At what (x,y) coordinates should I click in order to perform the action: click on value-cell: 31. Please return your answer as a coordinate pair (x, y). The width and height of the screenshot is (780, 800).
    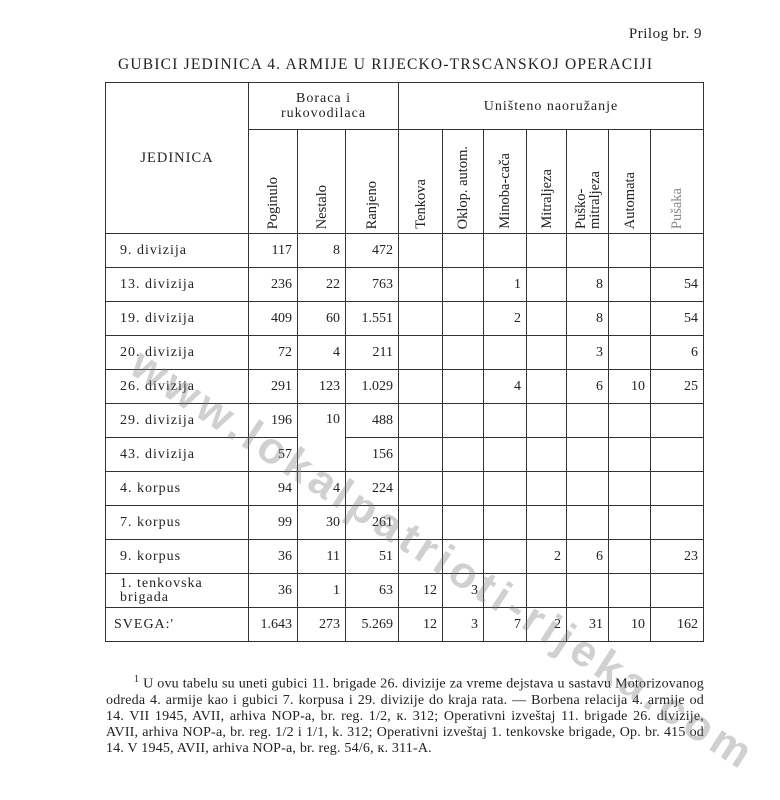
    Looking at the image, I should click on (587, 624).